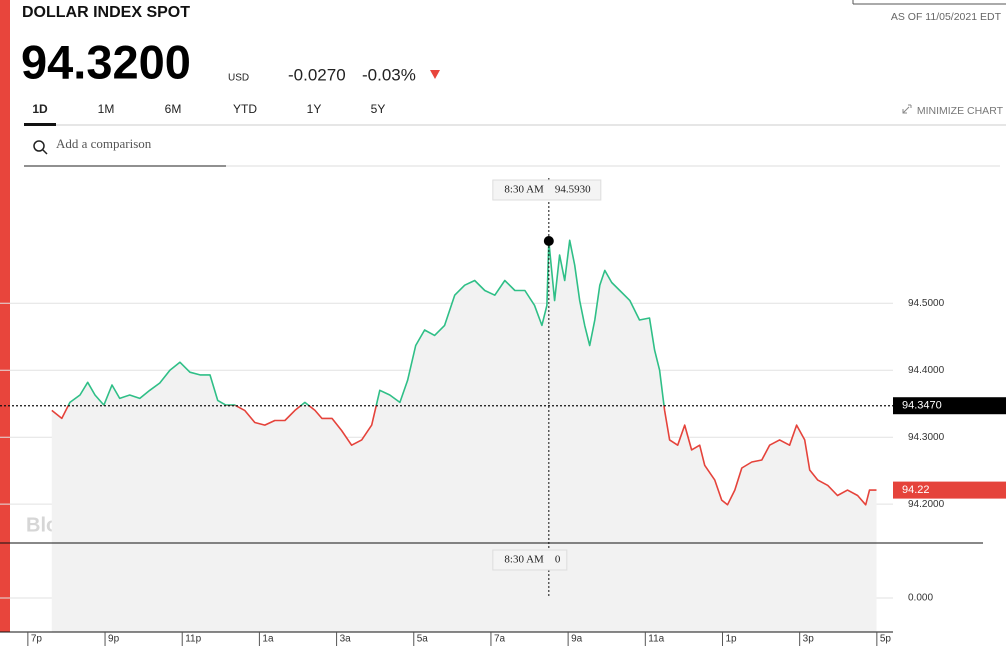  I want to click on down-arrow, so click(435, 74).